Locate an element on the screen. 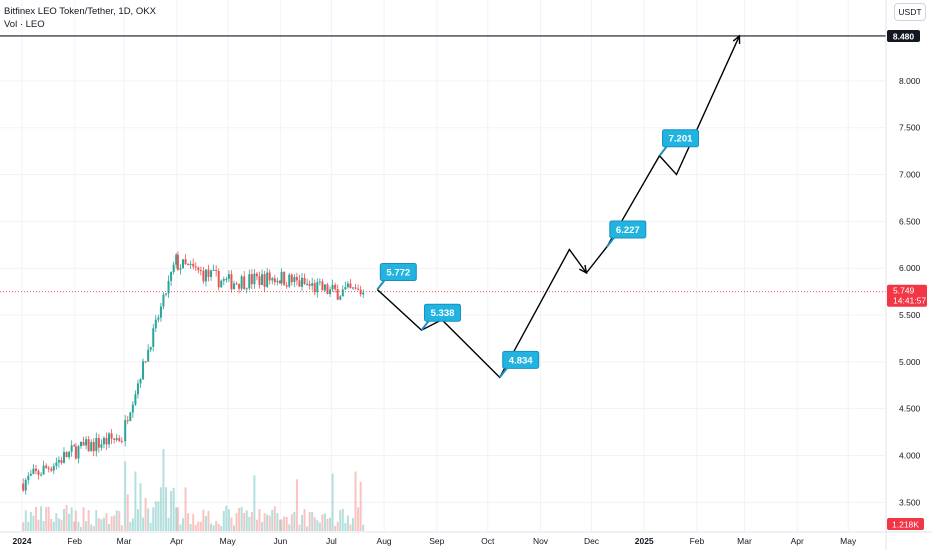 The width and height of the screenshot is (932, 550). price-callout: 7.201 is located at coordinates (678, 143).